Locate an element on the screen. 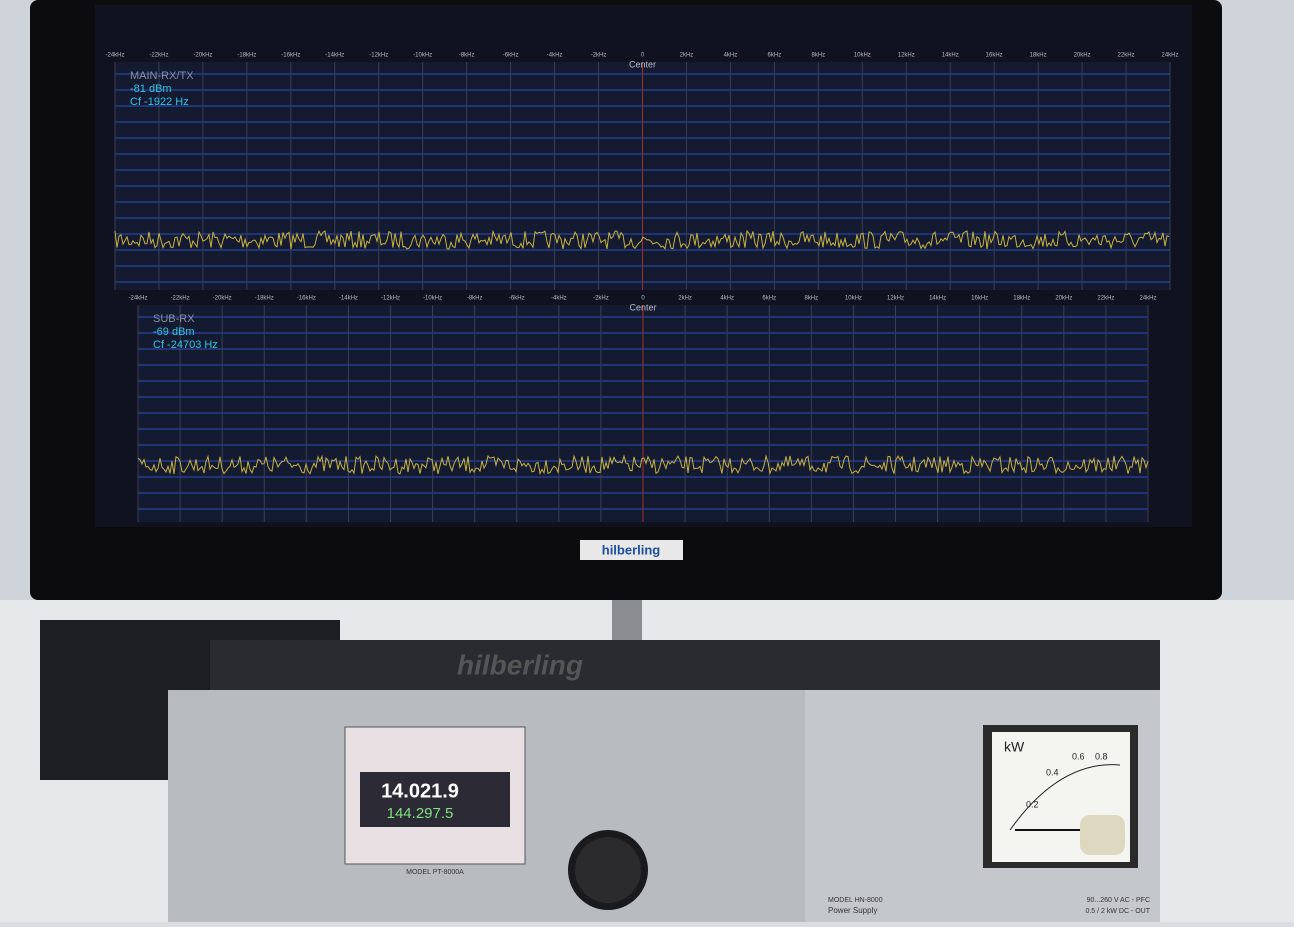 This screenshot has height=927, width=1294. level: -81 dBm is located at coordinates (151, 89).